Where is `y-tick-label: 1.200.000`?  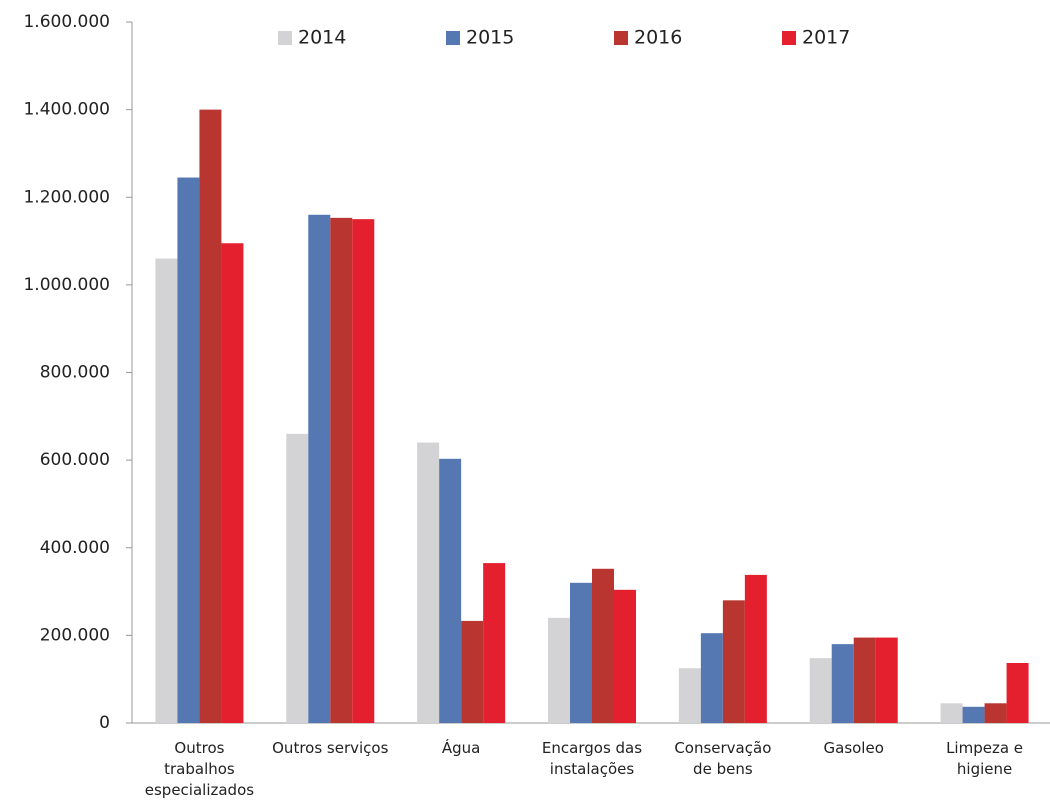
y-tick-label: 1.200.000 is located at coordinates (66, 197).